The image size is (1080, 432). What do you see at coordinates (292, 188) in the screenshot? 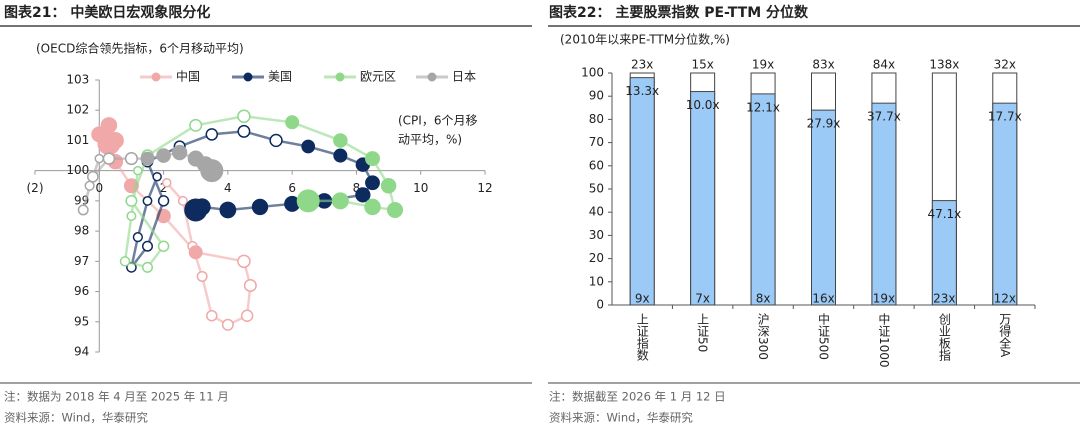
I see `x-tick-label: 6` at bounding box center [292, 188].